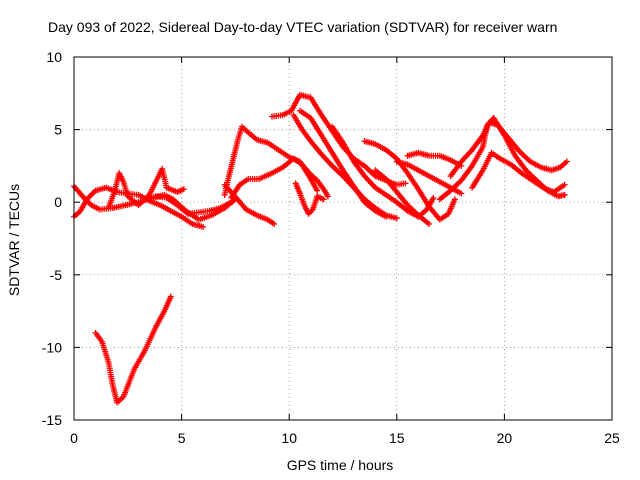 The width and height of the screenshot is (640, 480). Describe the element at coordinates (133, 349) in the screenshot. I see `series-sat-a` at that location.